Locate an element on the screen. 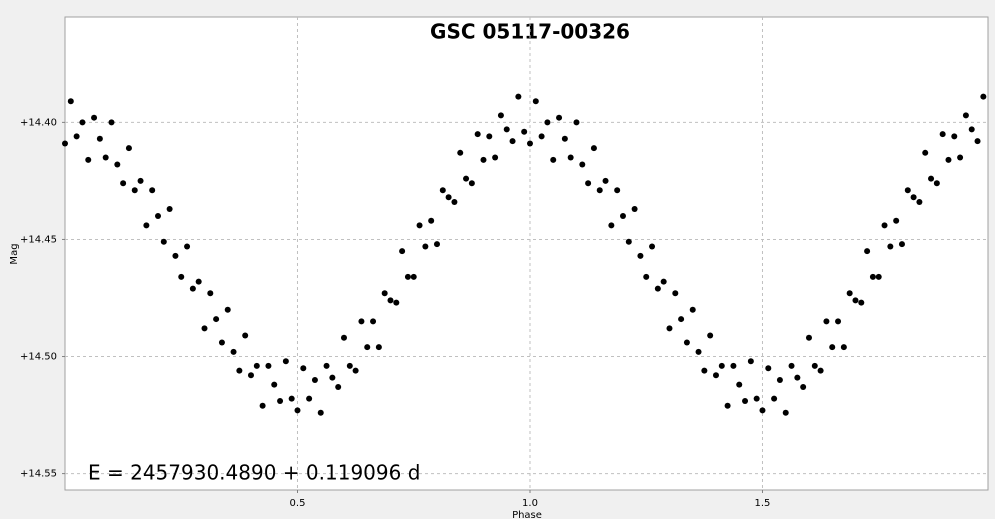 The image size is (995, 519). y-tick-label: +14.50 is located at coordinates (38, 357).